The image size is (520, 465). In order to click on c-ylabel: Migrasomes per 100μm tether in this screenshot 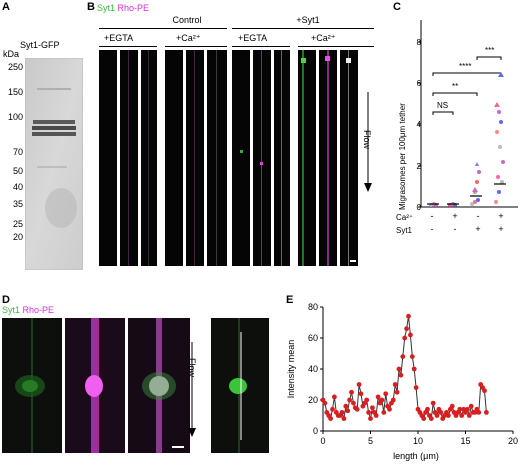, I will do `click(402, 156)`.